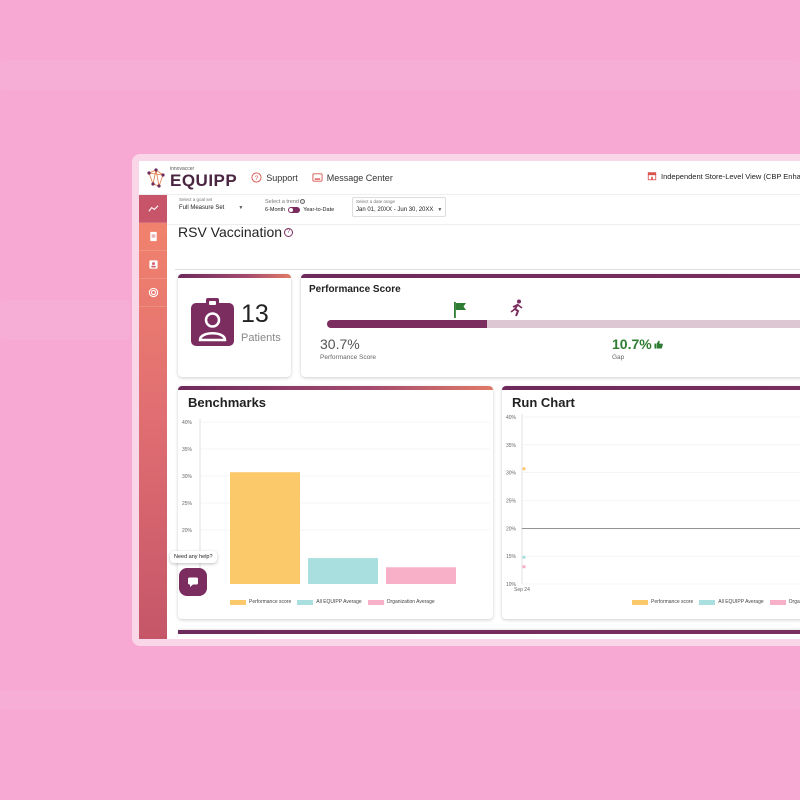 The width and height of the screenshot is (800, 800). I want to click on help-bubble: Need any help?, so click(193, 557).